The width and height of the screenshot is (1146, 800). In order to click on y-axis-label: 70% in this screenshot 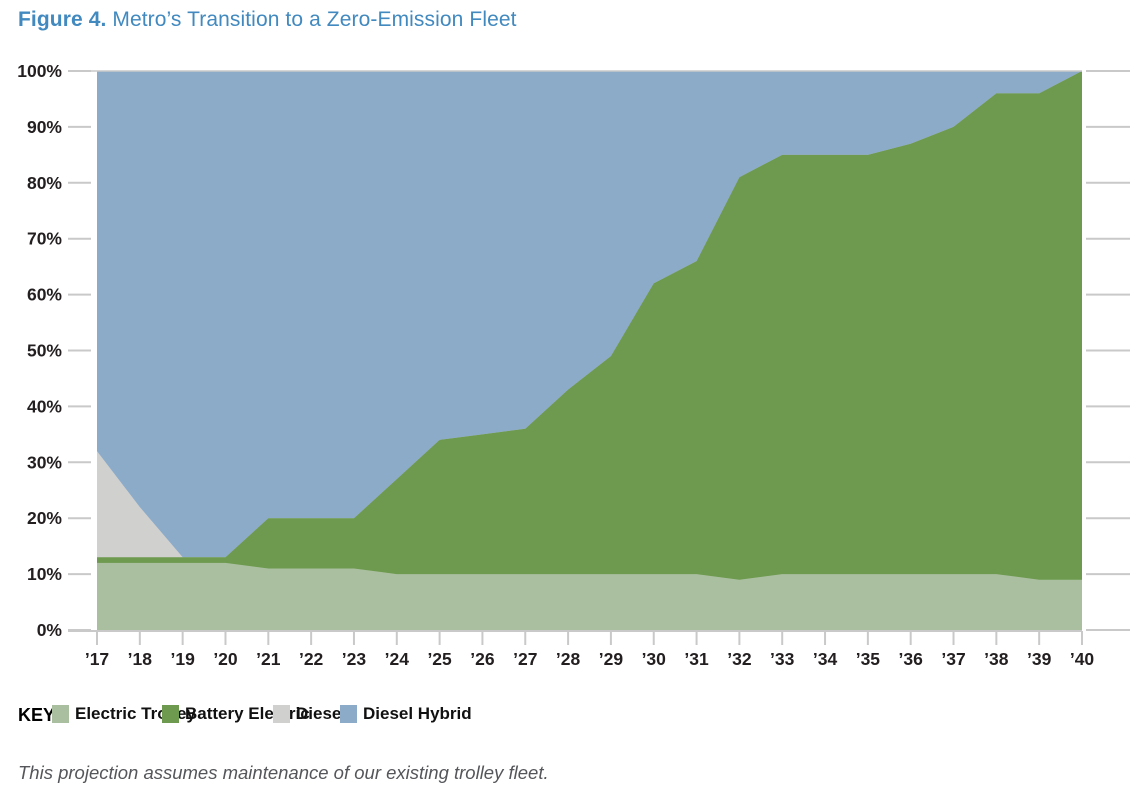, I will do `click(44, 239)`.